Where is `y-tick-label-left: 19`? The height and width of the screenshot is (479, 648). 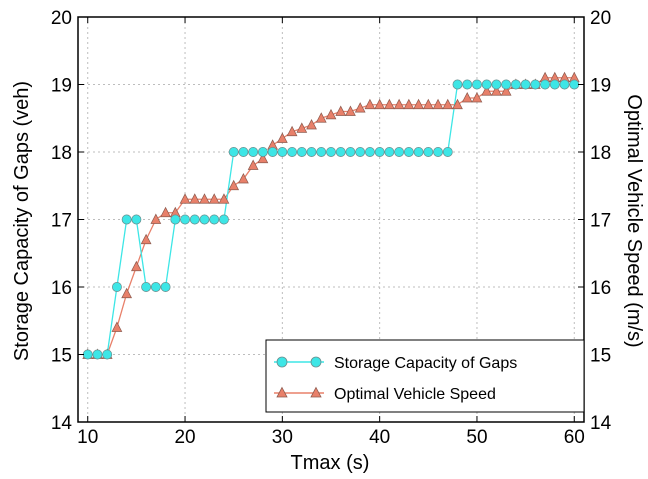
y-tick-label-left: 19 is located at coordinates (61, 86).